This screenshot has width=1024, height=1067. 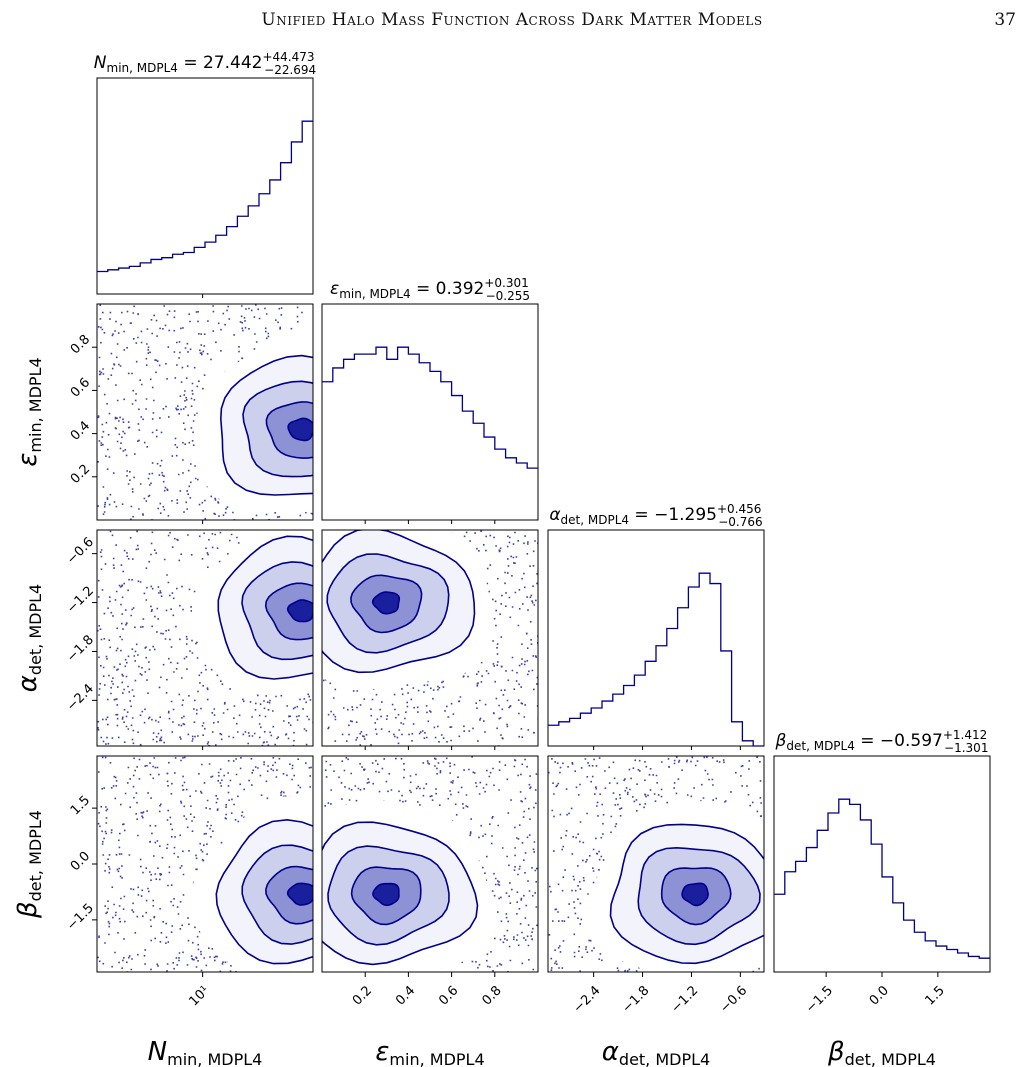 What do you see at coordinates (80, 474) in the screenshot?
I see `y-tick-label-1-0: 0.2` at bounding box center [80, 474].